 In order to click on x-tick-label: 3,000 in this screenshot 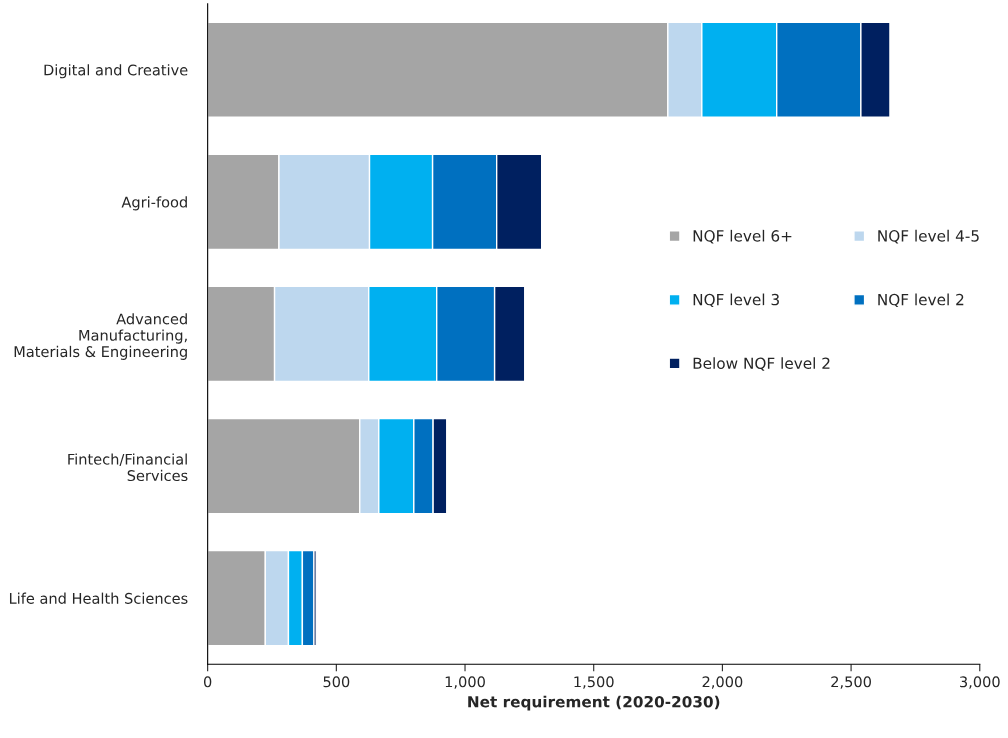, I will do `click(980, 682)`.